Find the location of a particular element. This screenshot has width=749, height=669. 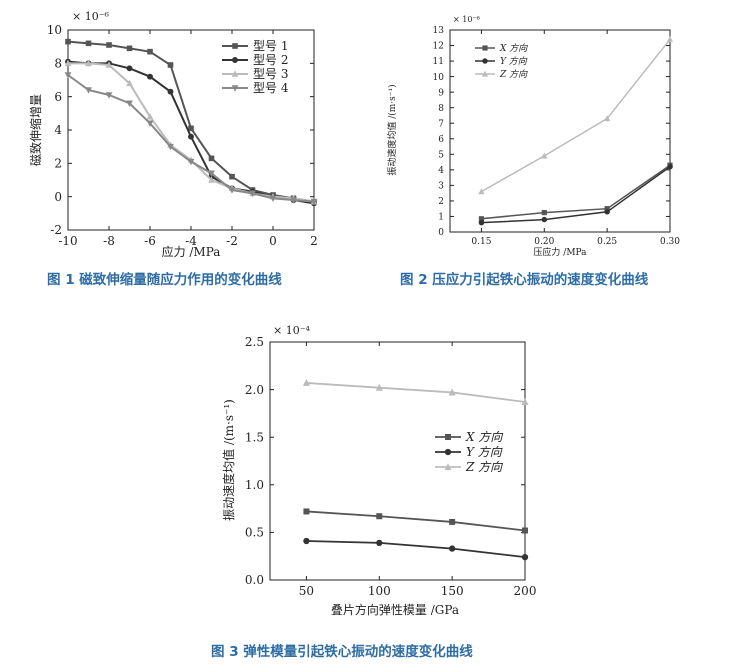

y-tick-label: 7 is located at coordinates (441, 124).